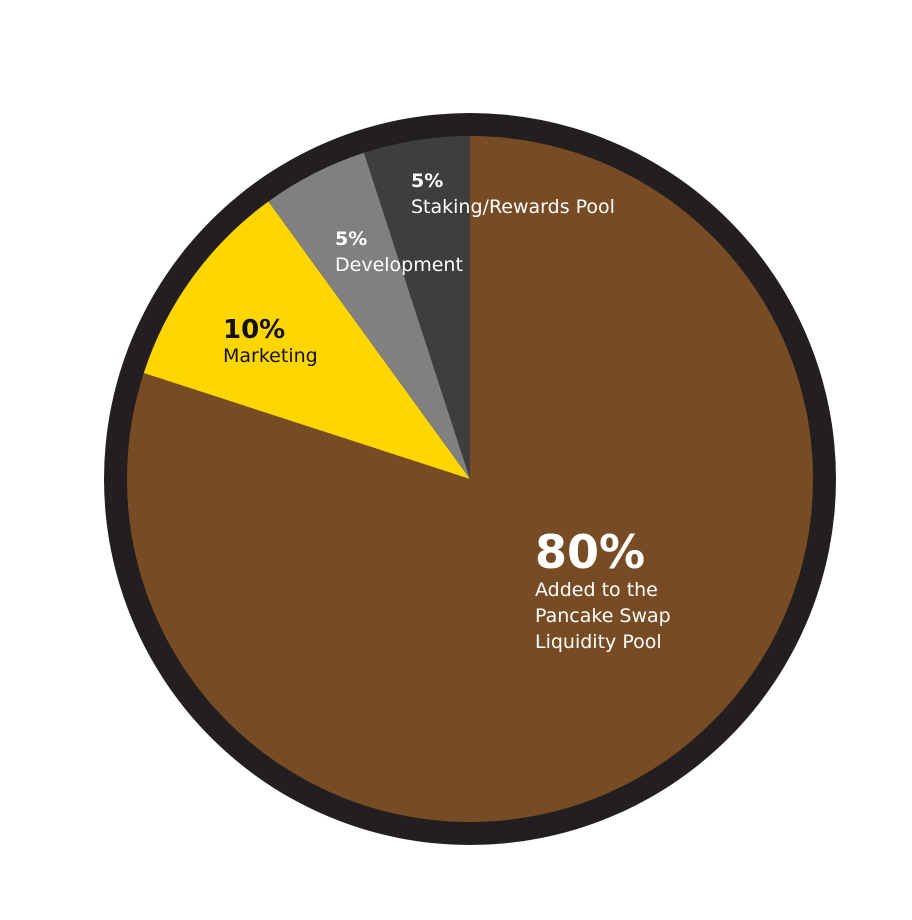 This screenshot has width=912, height=920. Describe the element at coordinates (603, 616) in the screenshot. I see `slice-name-label: Pancake Swap` at that location.